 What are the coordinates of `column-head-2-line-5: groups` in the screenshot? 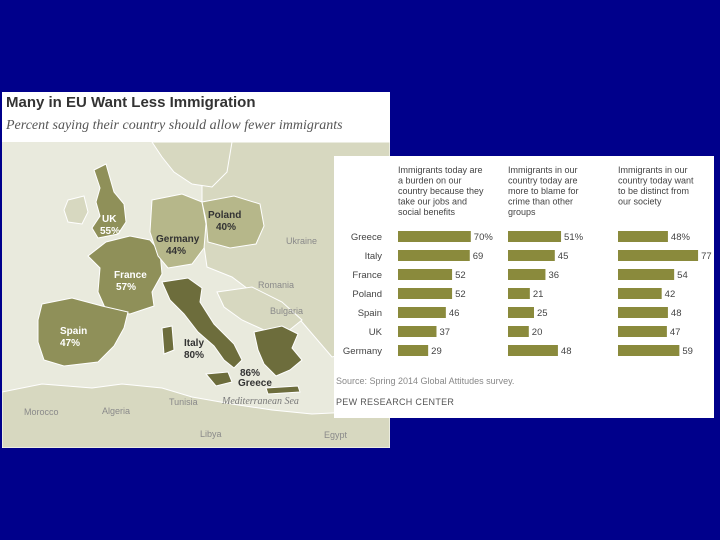 It's located at (522, 212).